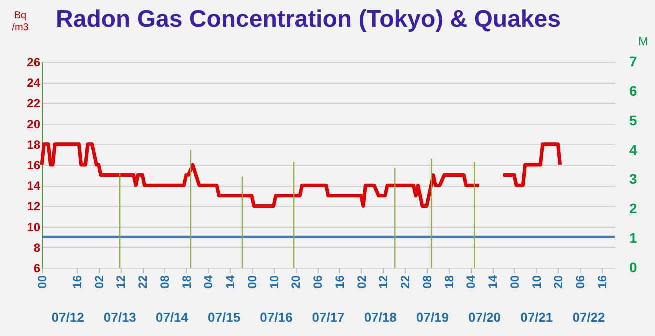 The height and width of the screenshot is (336, 655). Describe the element at coordinates (224, 317) in the screenshot. I see `text: 07/15` at that location.